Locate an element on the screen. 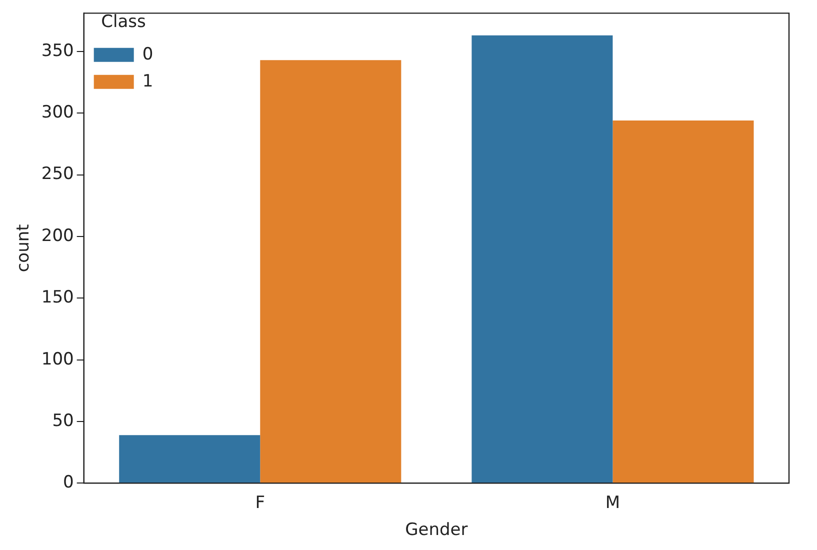  x-tick-label: M is located at coordinates (612, 502).